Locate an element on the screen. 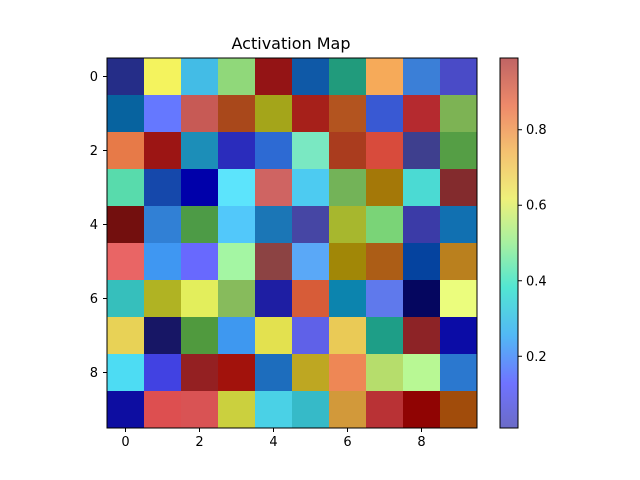 The image size is (640, 480). x-tick-label: 2 is located at coordinates (199, 442).